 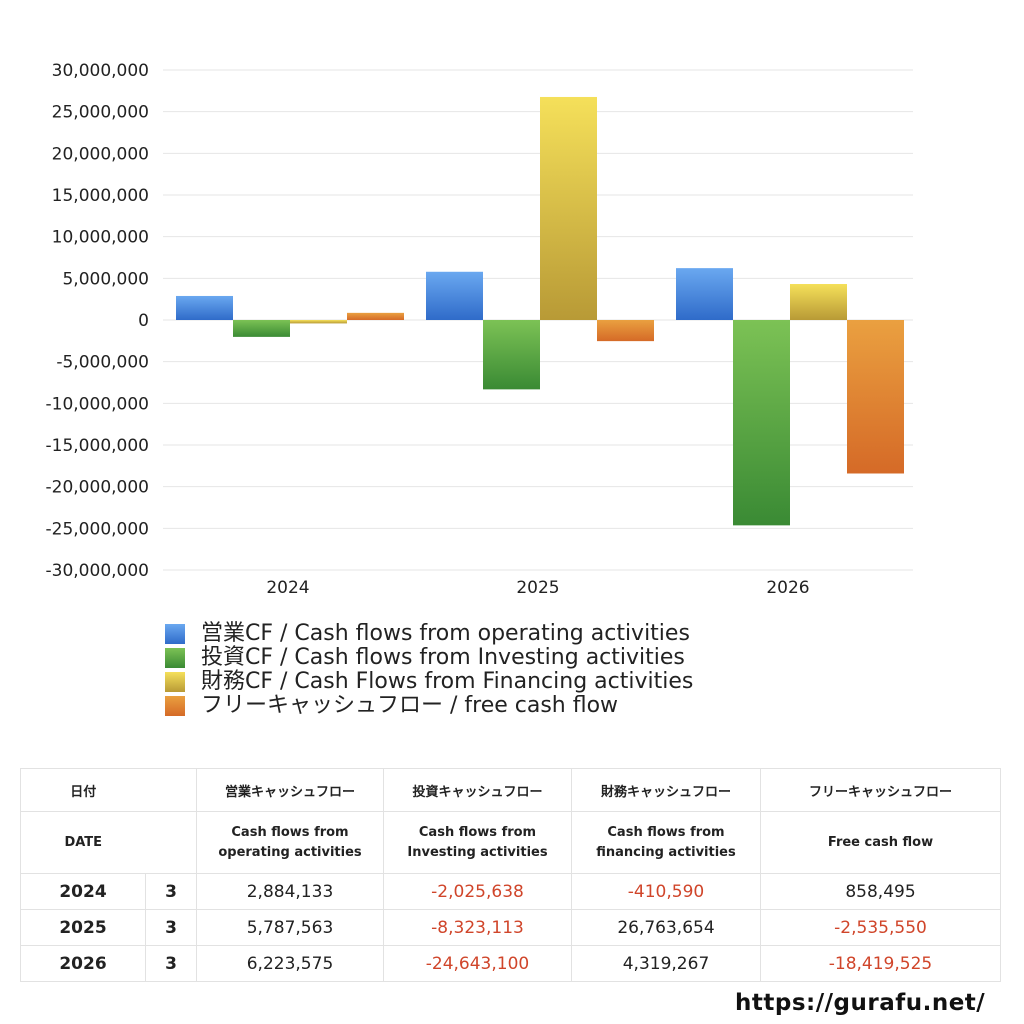 I want to click on x-axis-tick-labels: 2024 2025 2026, so click(x=537, y=588).